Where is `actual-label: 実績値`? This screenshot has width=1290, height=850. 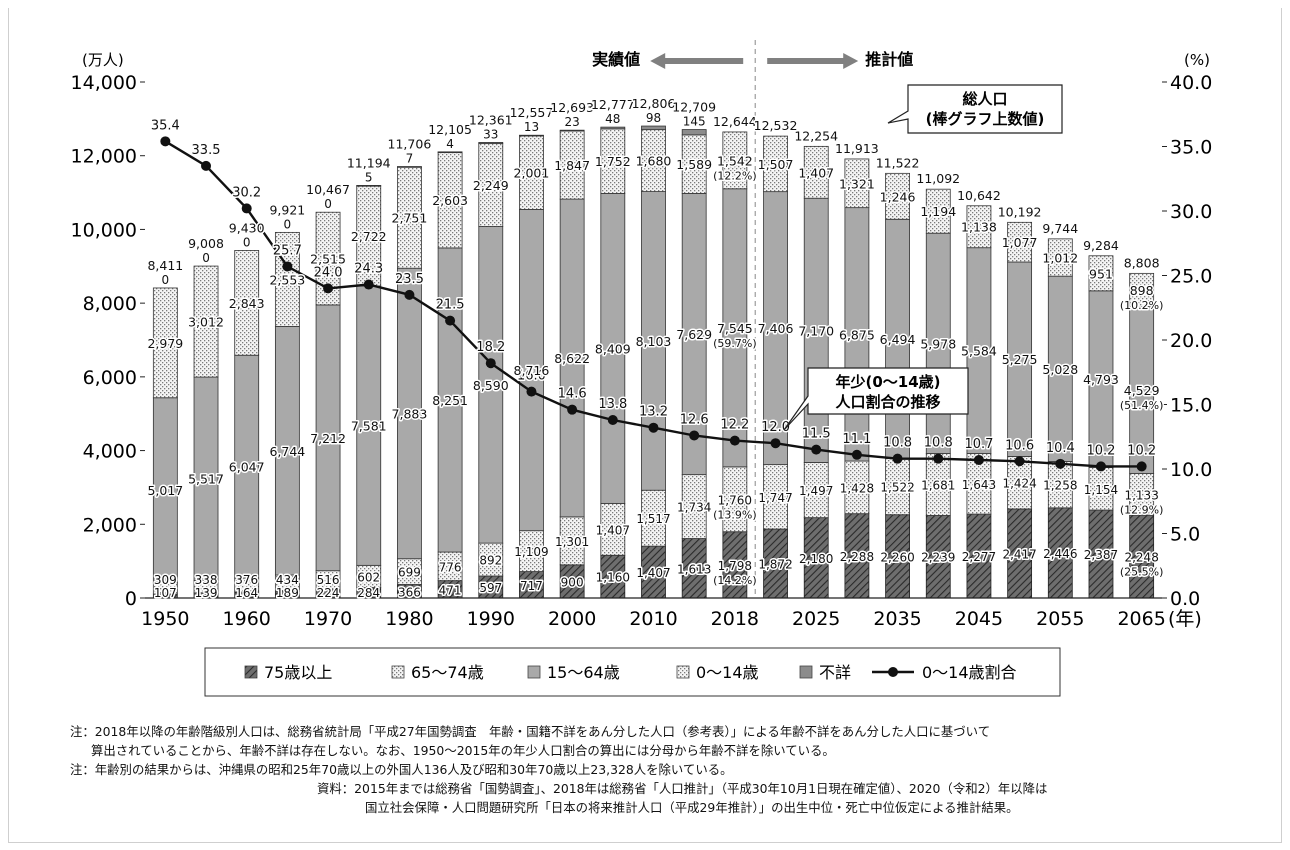 actual-label: 実績値 is located at coordinates (616, 59).